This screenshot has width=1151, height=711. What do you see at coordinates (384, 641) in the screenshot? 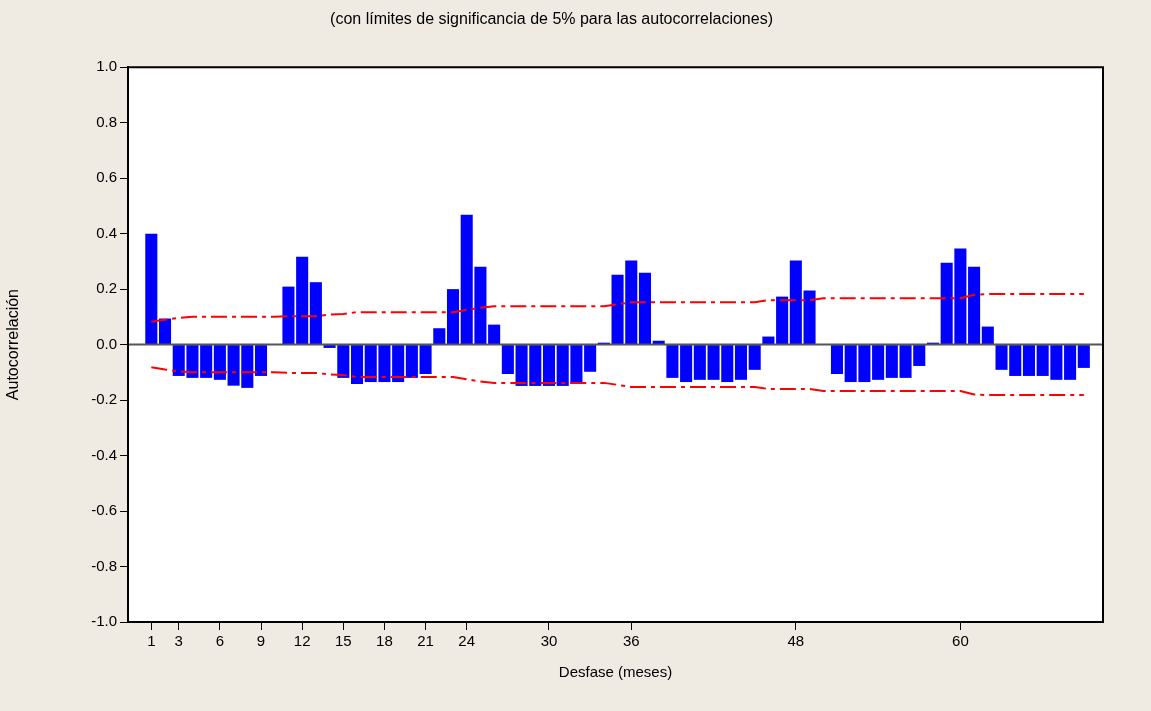
I see `x-tick-label: 18` at bounding box center [384, 641].